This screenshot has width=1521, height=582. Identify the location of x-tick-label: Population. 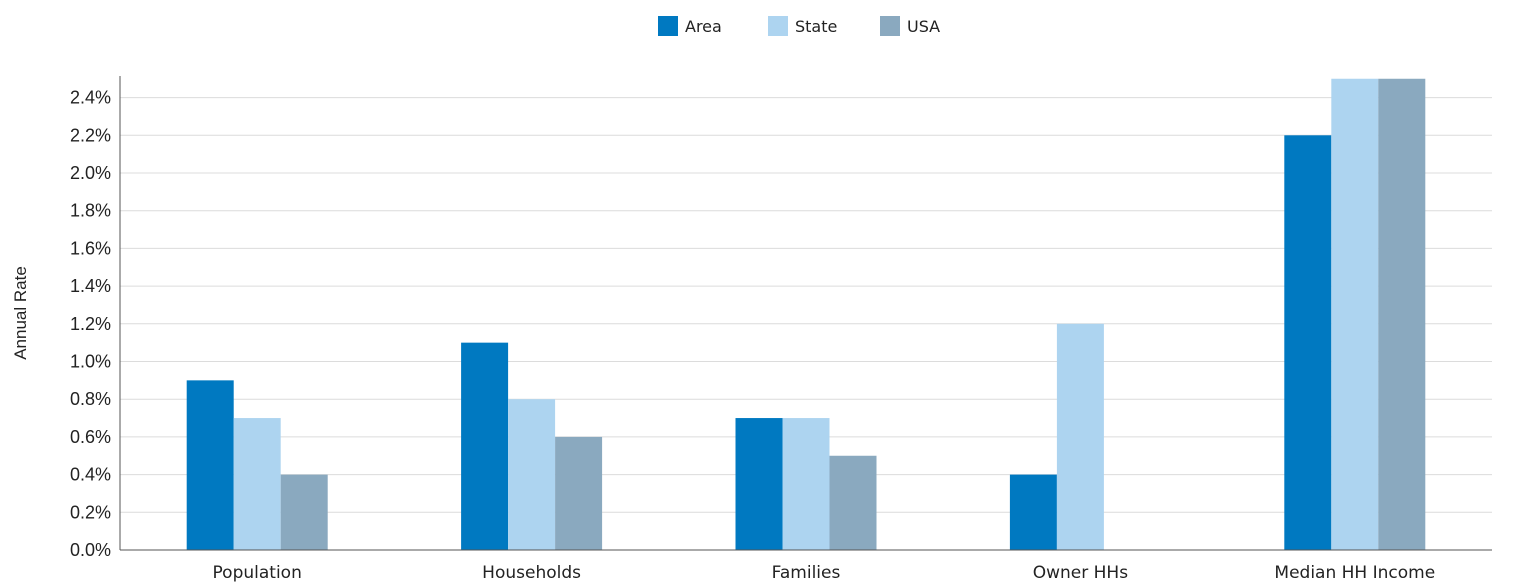
(257, 572).